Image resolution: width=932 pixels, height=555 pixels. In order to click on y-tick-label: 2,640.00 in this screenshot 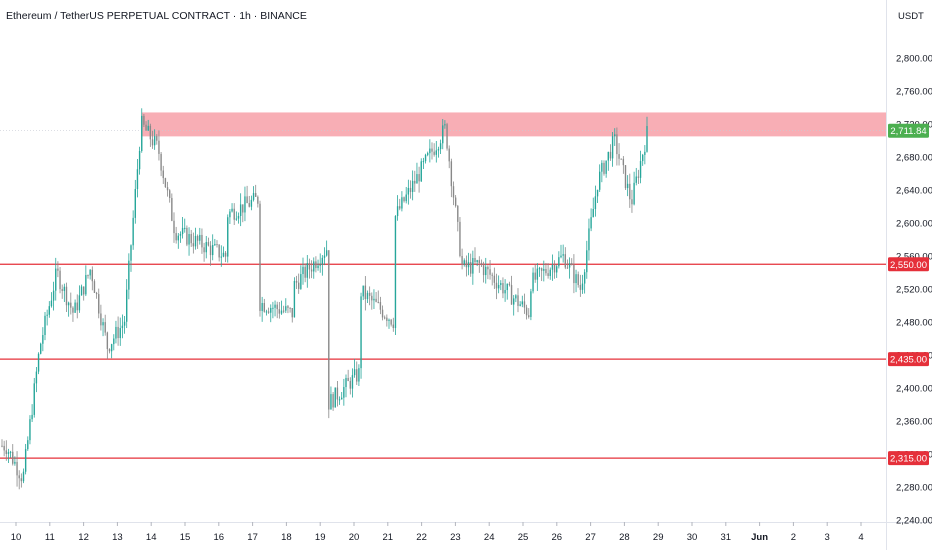, I will do `click(914, 191)`.